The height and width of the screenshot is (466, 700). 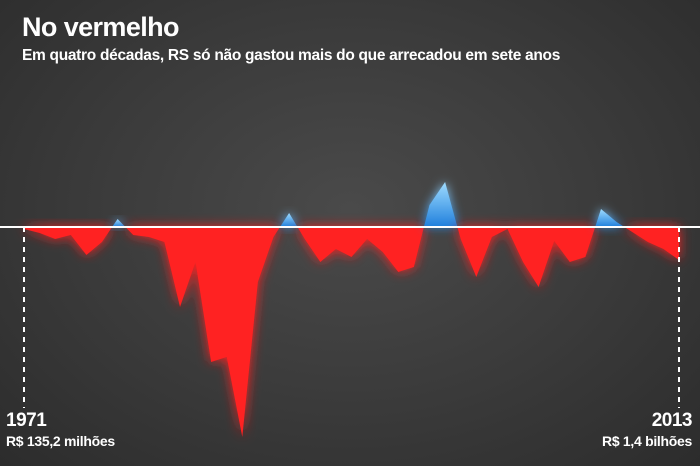 I want to click on end-value: R$ 1,4 bilhões, so click(x=647, y=441).